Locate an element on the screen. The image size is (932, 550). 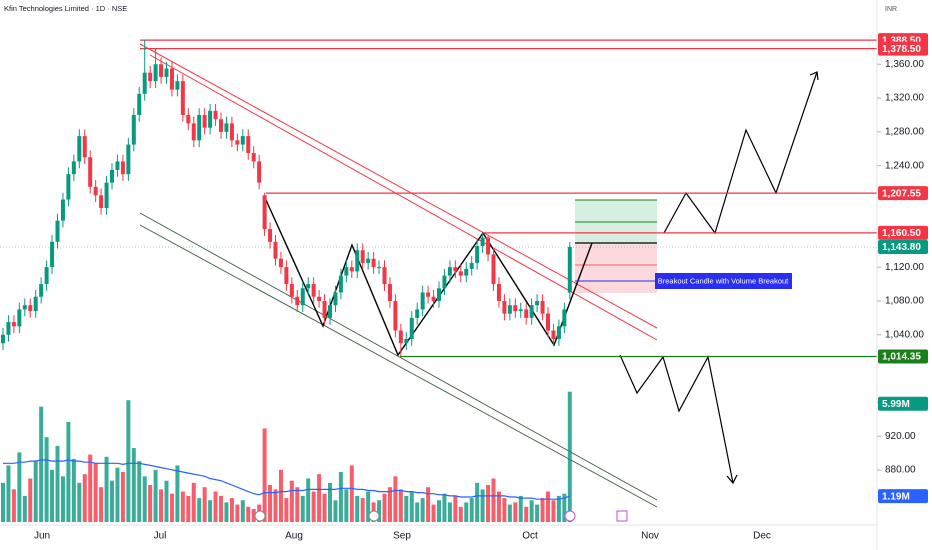
y-tick-label: 1,280.00 is located at coordinates (904, 132).